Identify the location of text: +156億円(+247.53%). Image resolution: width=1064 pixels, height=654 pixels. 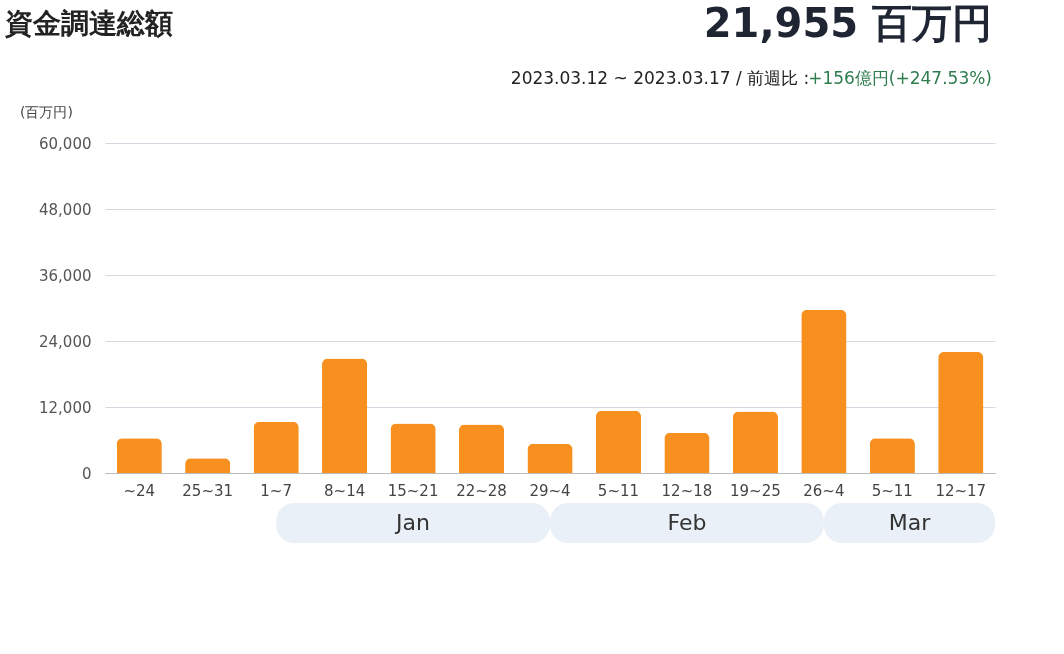
(900, 78).